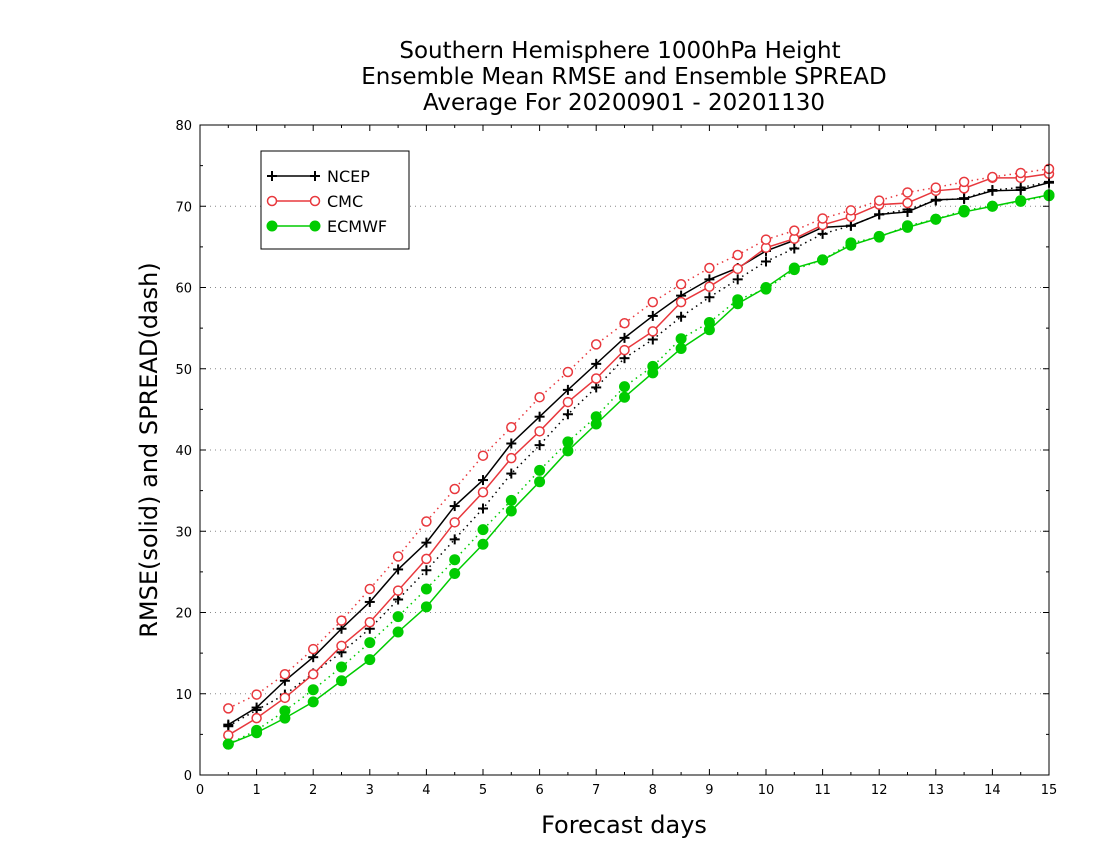 The width and height of the screenshot is (1100, 855). What do you see at coordinates (619, 51) in the screenshot?
I see `title-line-1: Southern Hemisphere 1000hPa Height` at bounding box center [619, 51].